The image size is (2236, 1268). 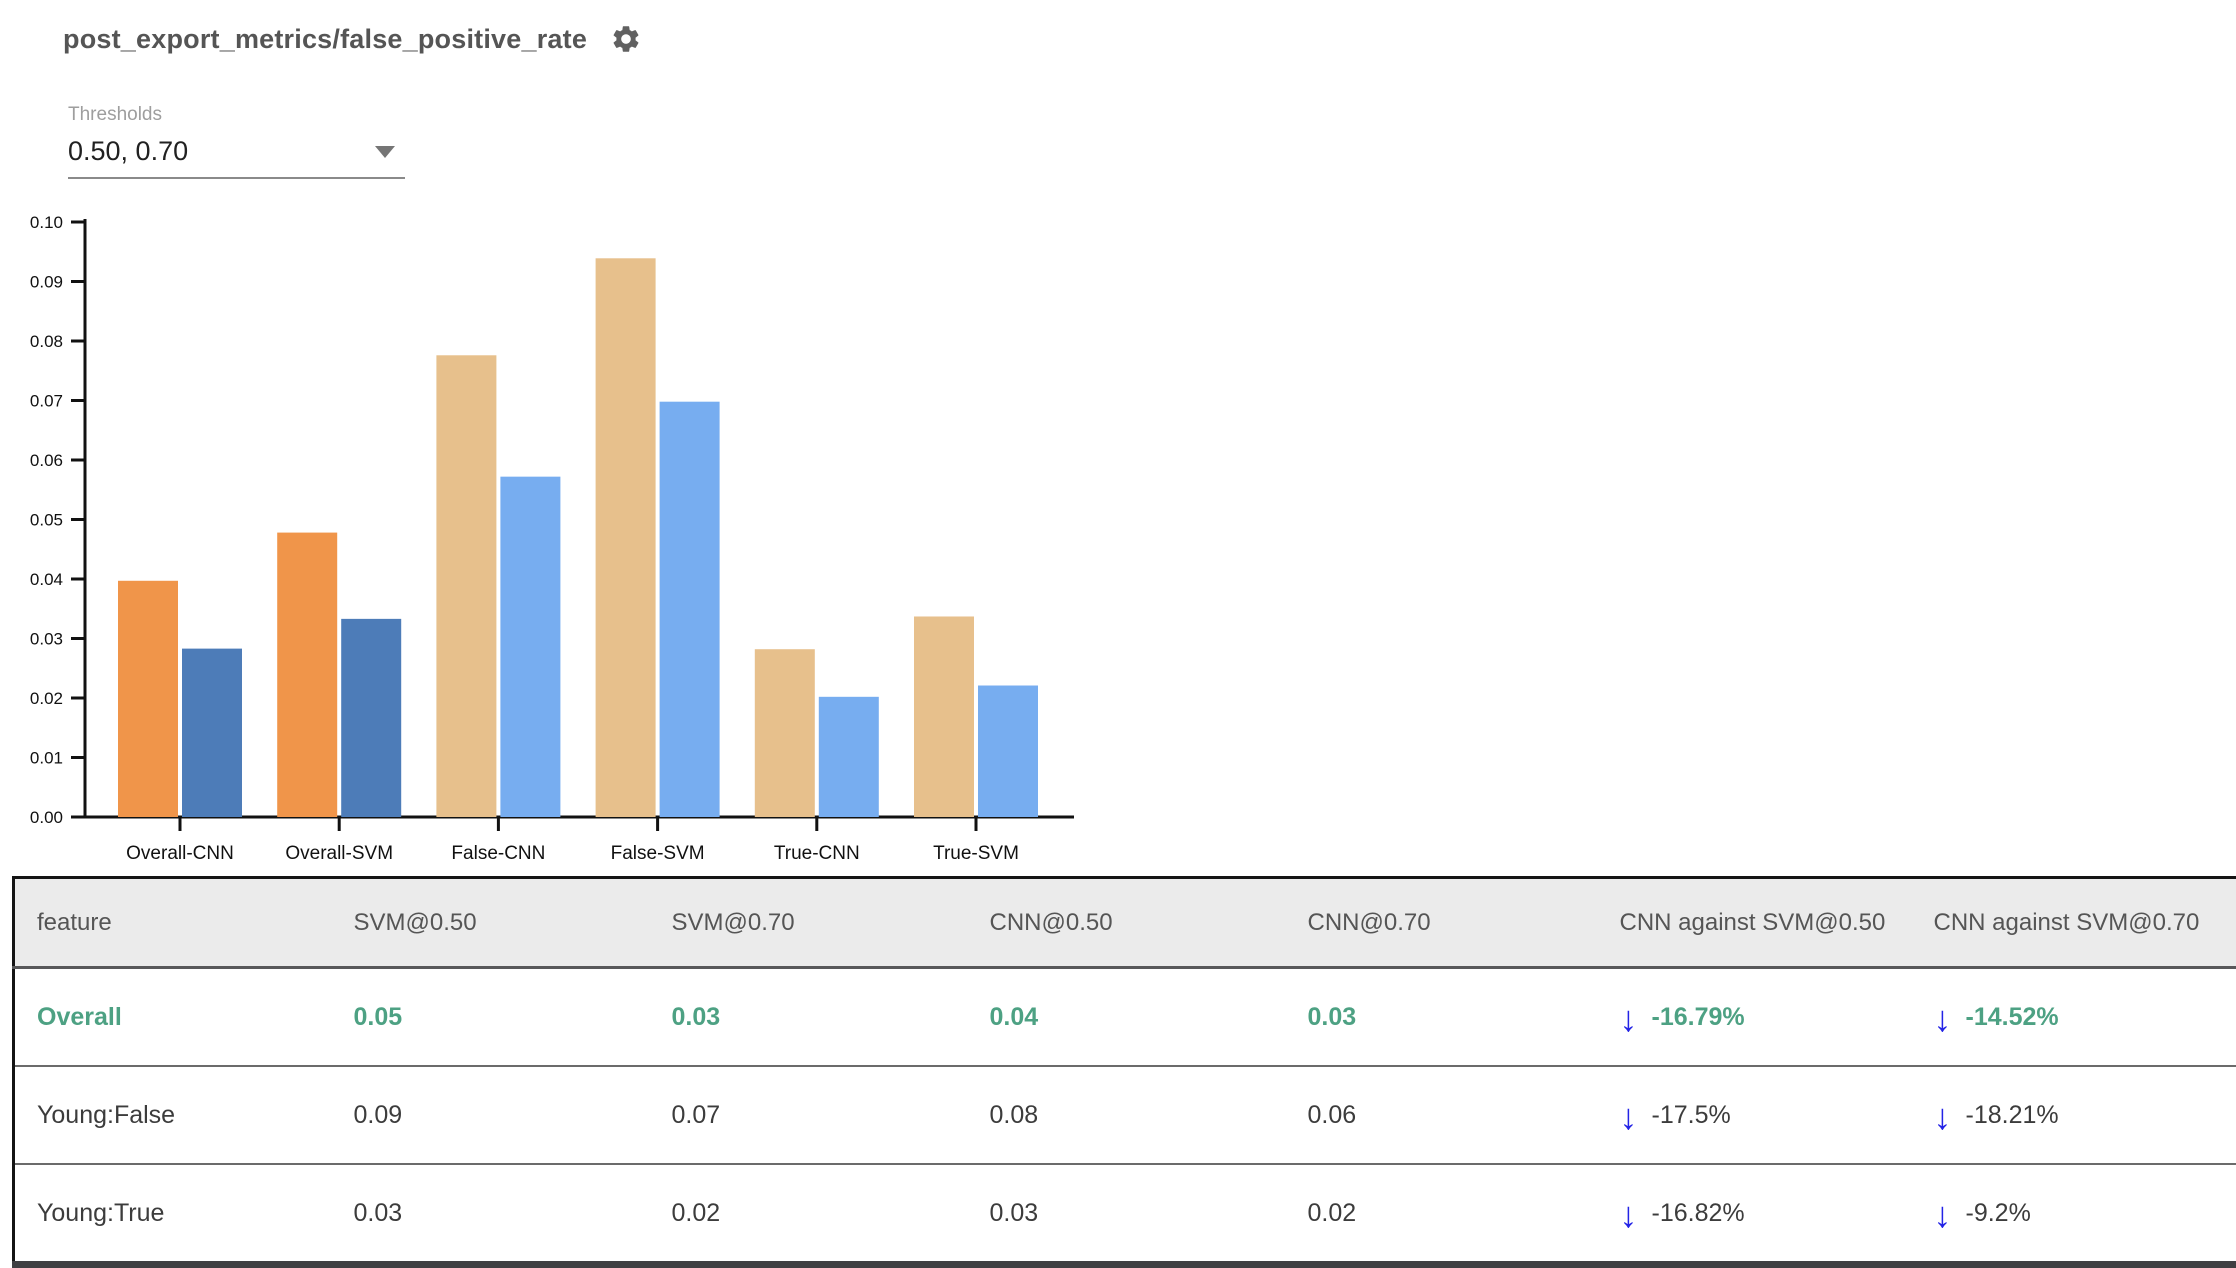 I want to click on x-category-label: True-CNN, so click(x=817, y=853).